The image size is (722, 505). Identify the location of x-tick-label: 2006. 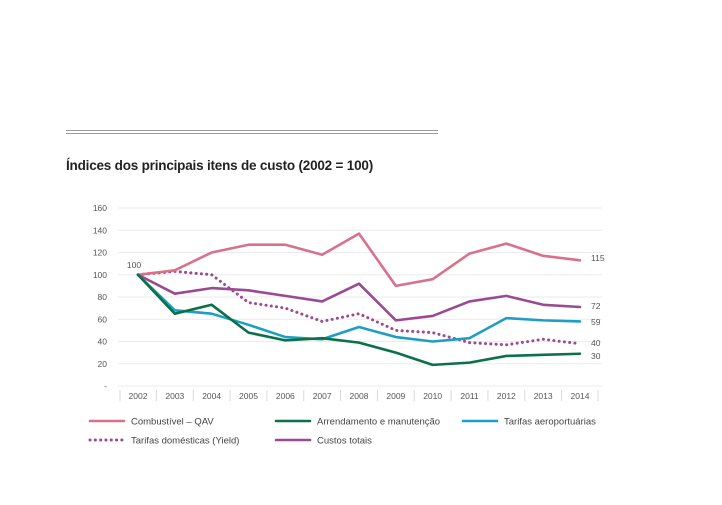
(285, 396).